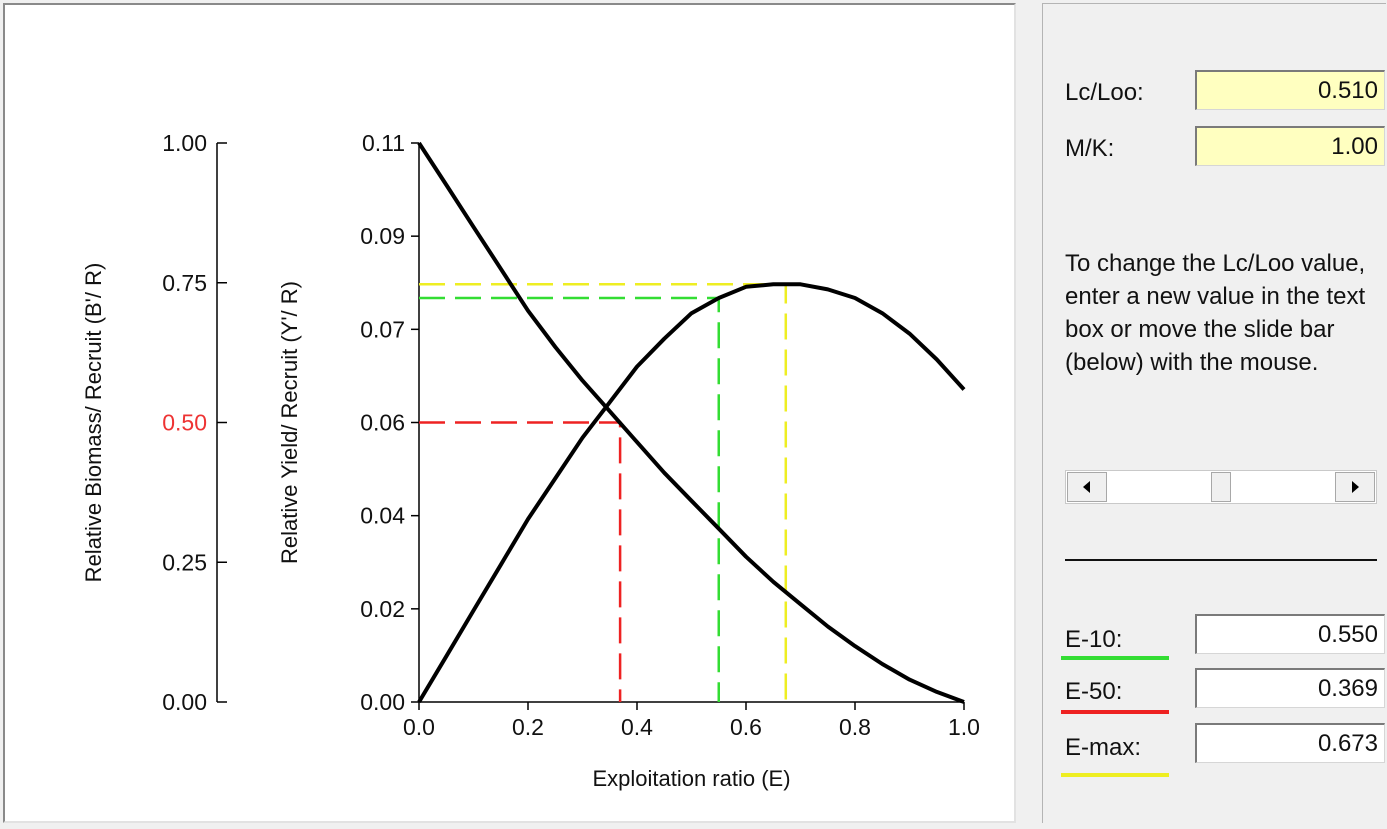 The image size is (1387, 829). I want to click on biomass-axis-label: Relative Biomass/ Recruit (B'/ R), so click(93, 423).